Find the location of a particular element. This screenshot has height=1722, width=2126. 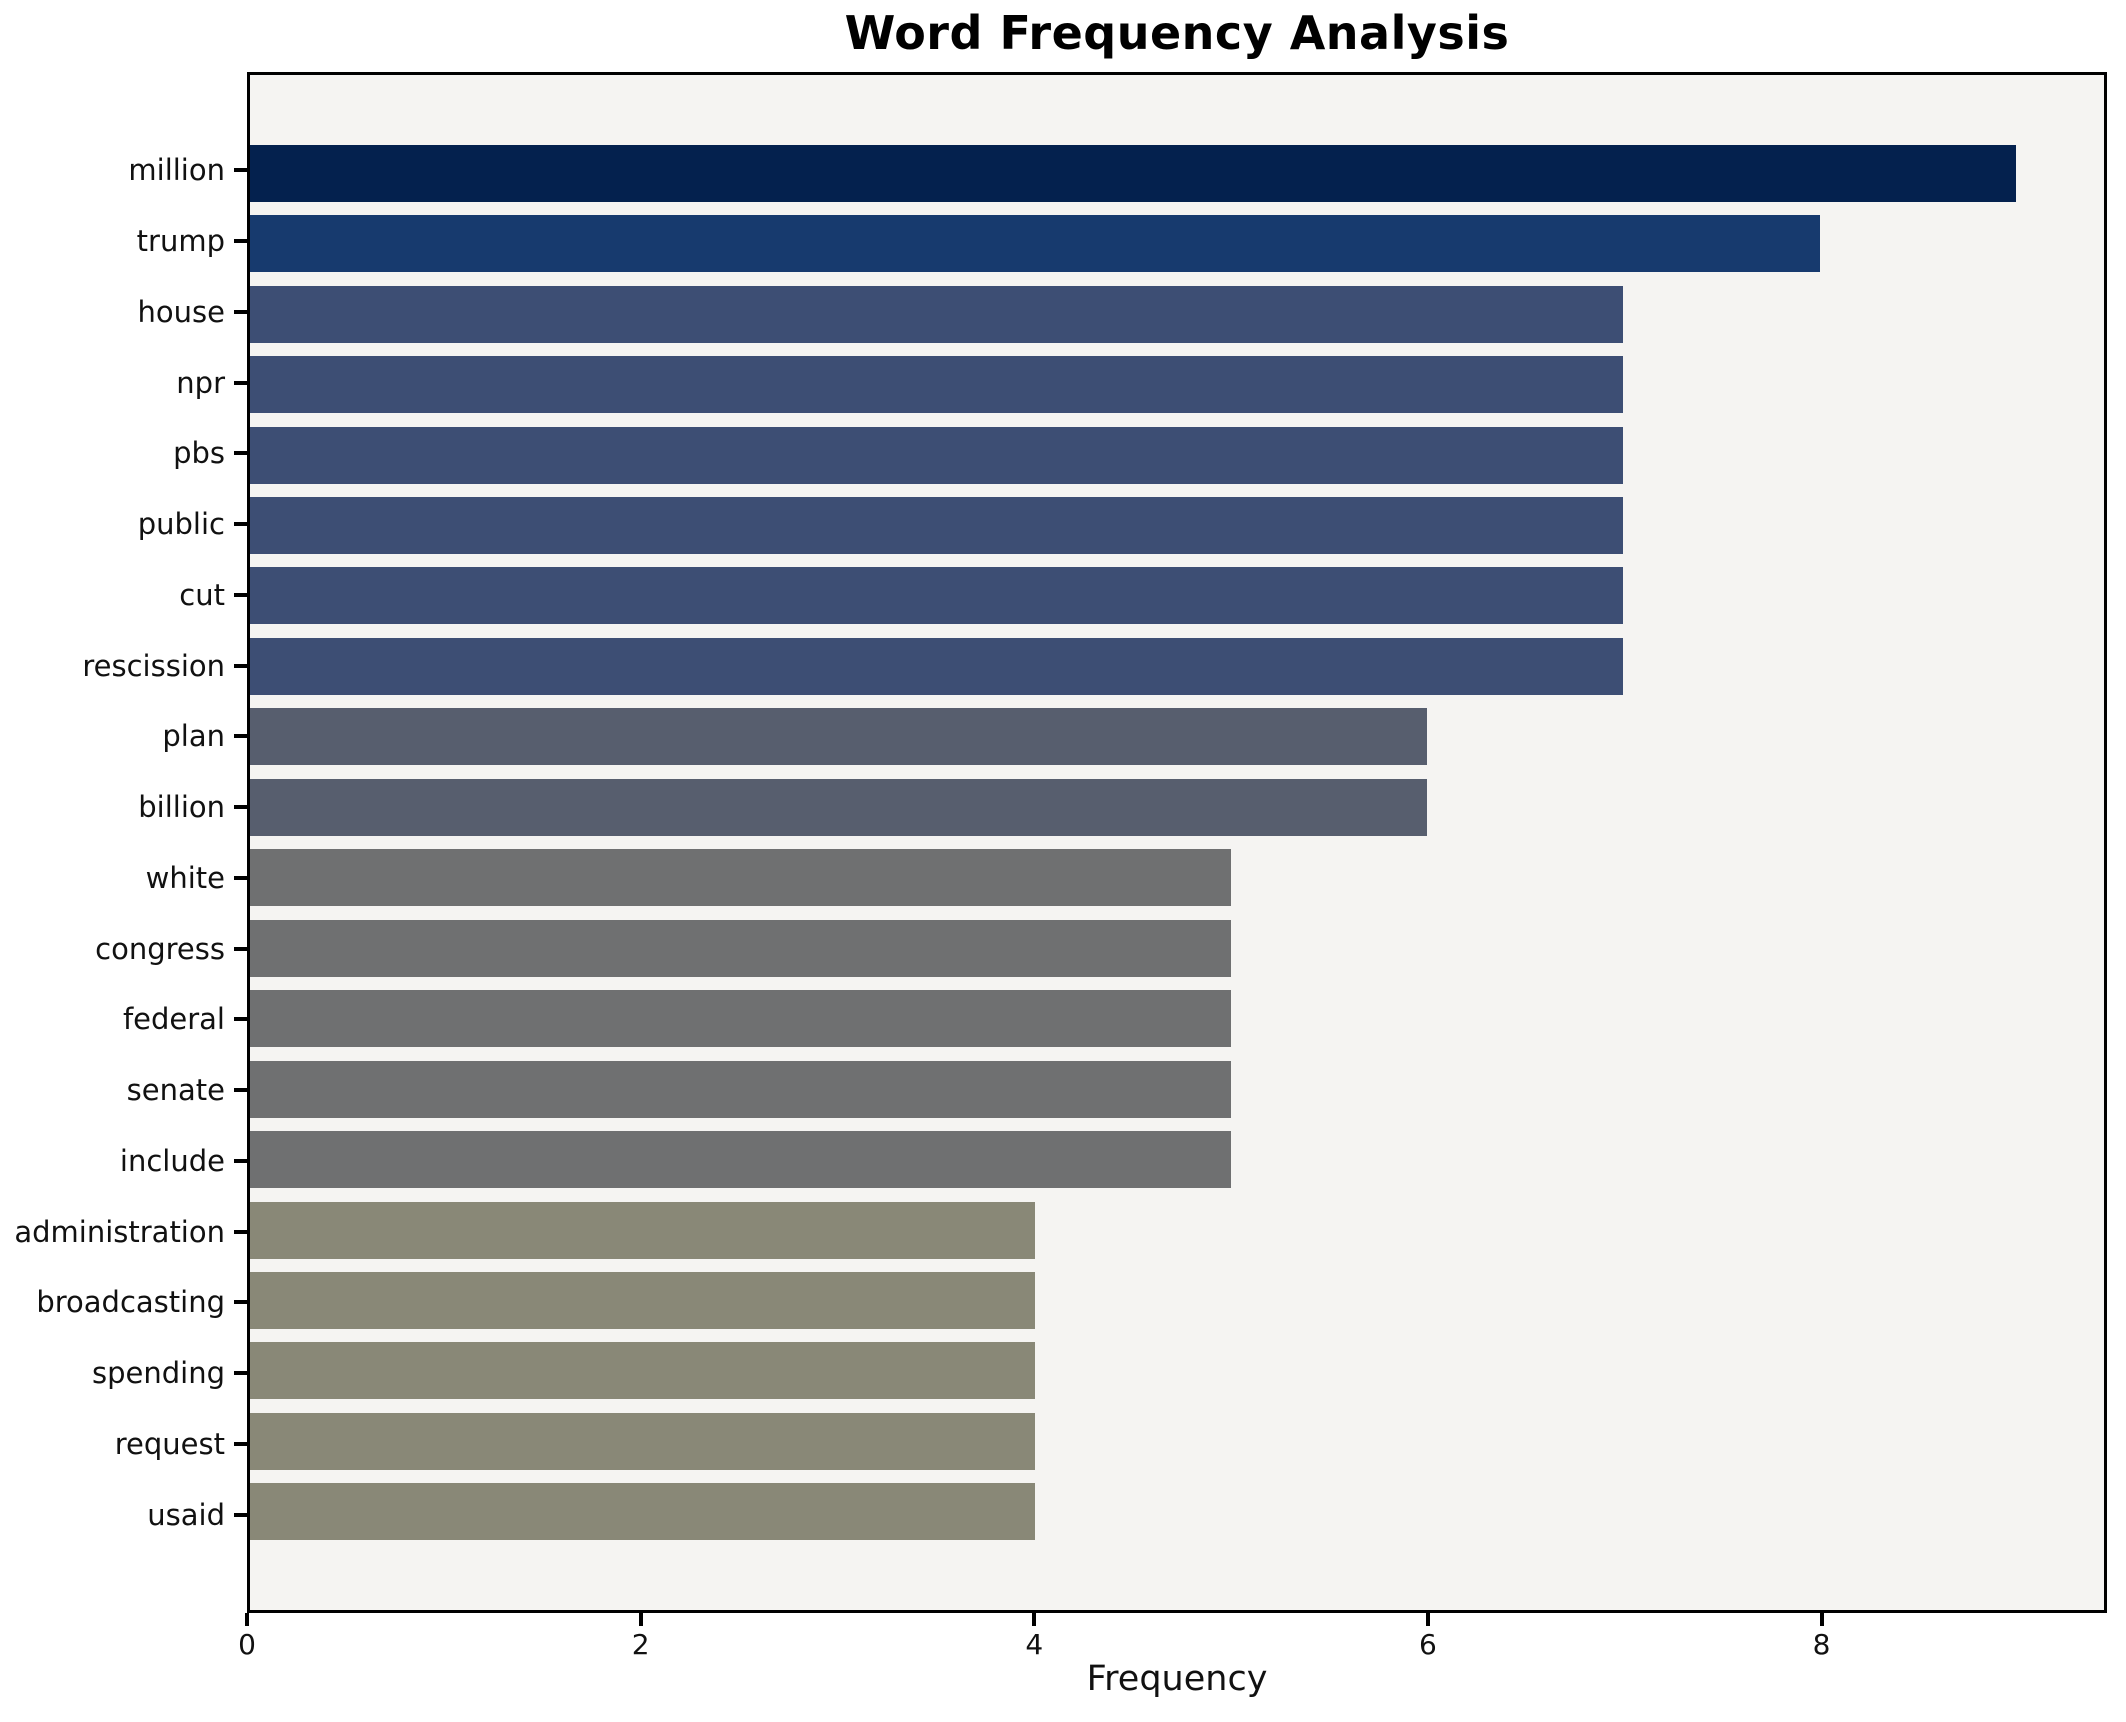

bar-trump is located at coordinates (1035, 244).